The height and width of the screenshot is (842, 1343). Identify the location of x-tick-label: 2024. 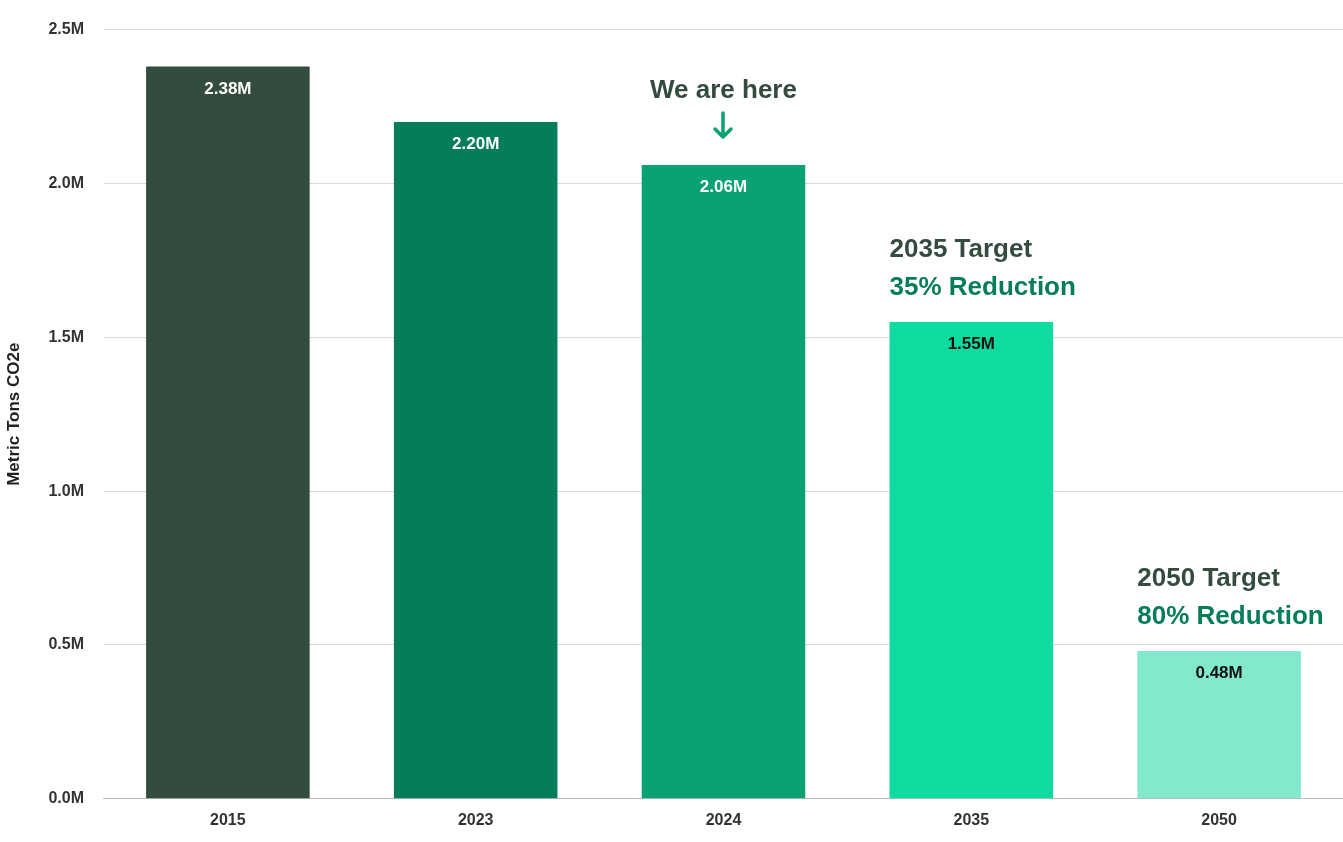
(723, 819).